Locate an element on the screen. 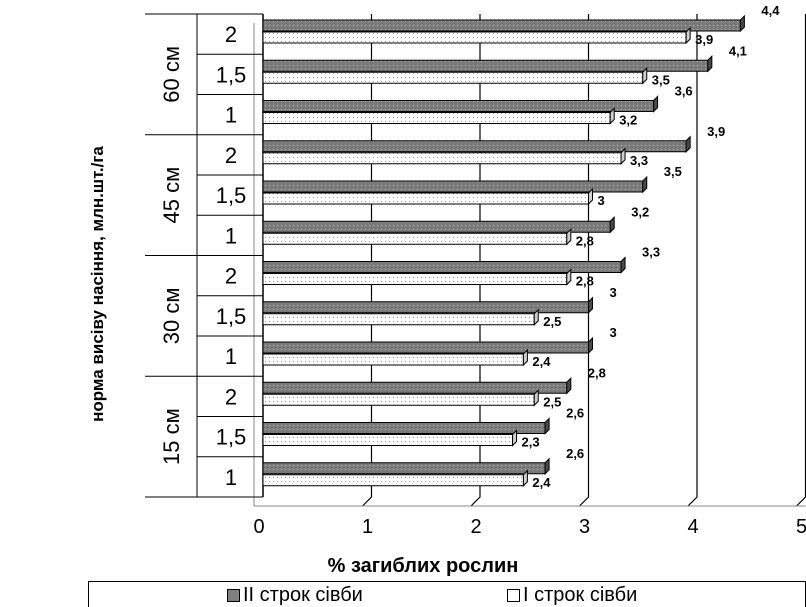 This screenshot has height=607, width=806. legend-label: І строк сівби is located at coordinates (580, 595).